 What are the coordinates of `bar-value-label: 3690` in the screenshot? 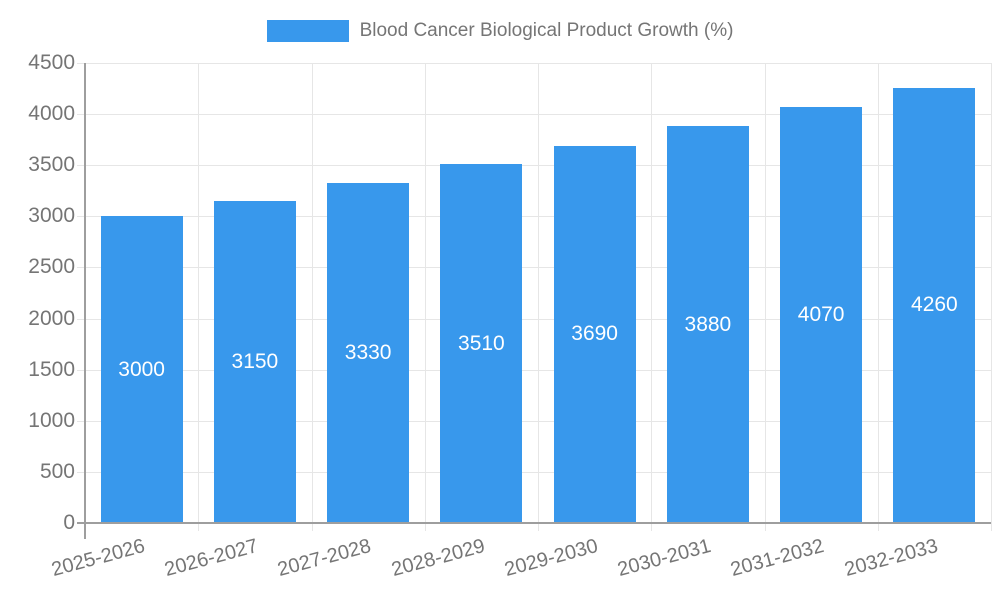 It's located at (594, 334).